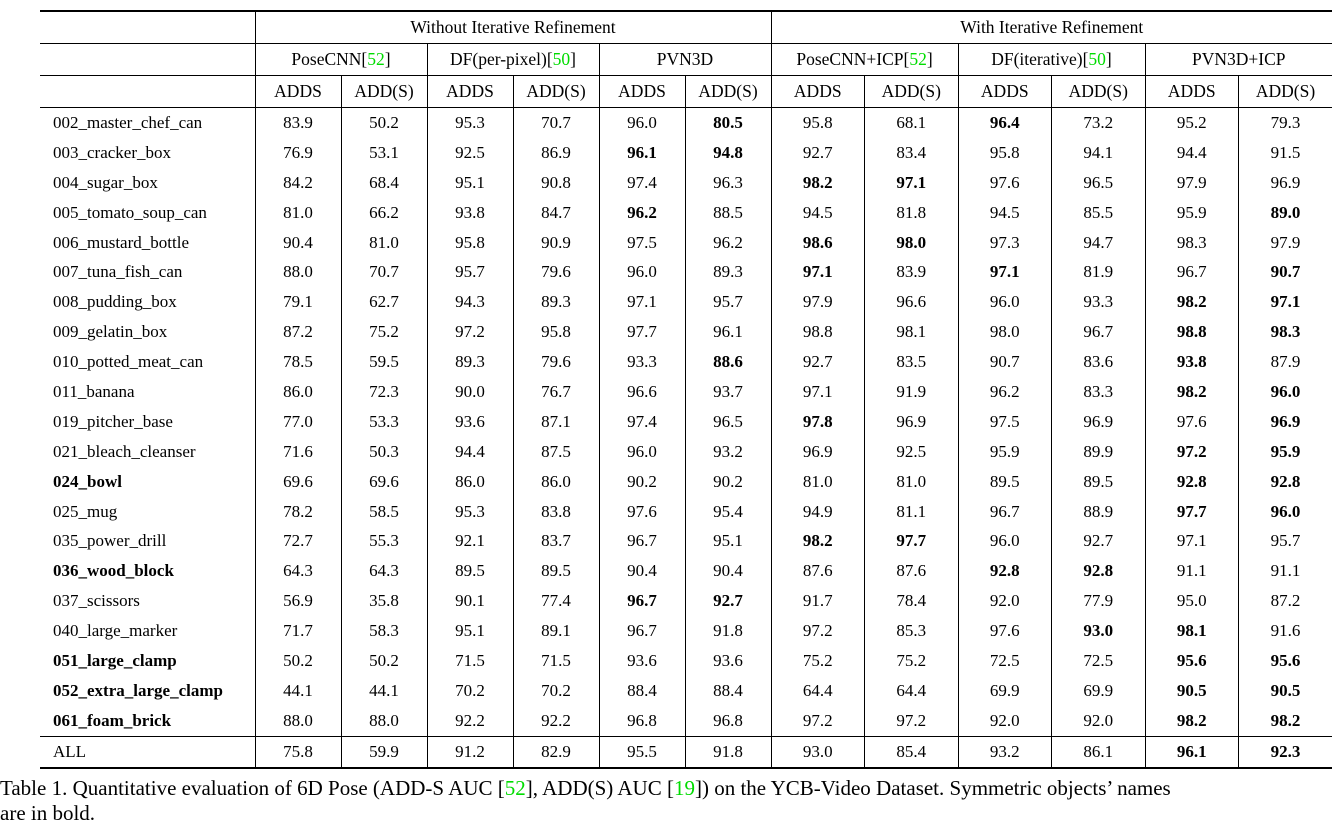 This screenshot has height=821, width=1338. Describe the element at coordinates (1285, 182) in the screenshot. I see `value-cell: 96.9` at that location.